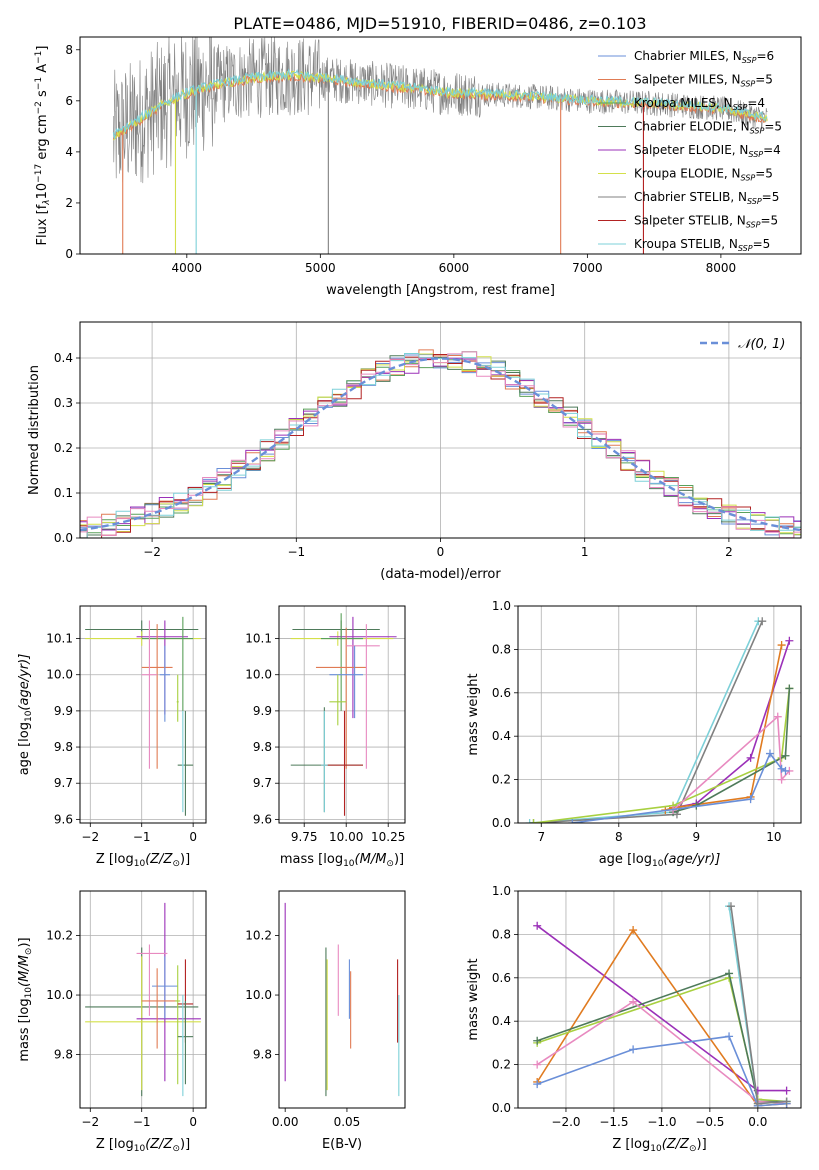  Describe the element at coordinates (613, 1122) in the screenshot. I see `x-tick-label: −1.5` at that location.